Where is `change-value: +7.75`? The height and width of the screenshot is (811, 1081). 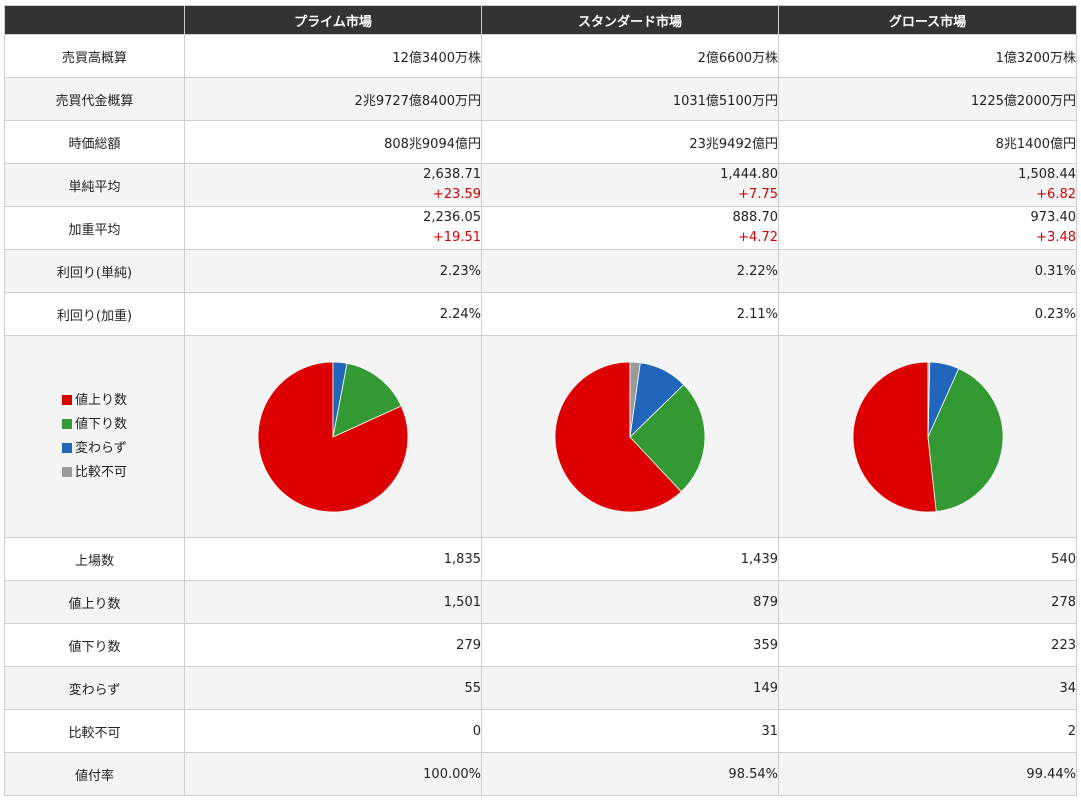
change-value: +7.75 is located at coordinates (758, 194).